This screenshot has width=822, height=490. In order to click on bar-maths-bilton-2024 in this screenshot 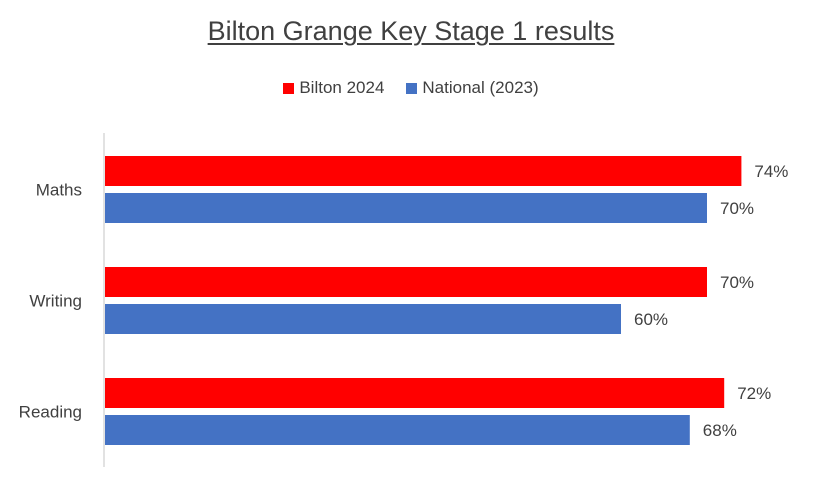, I will do `click(423, 171)`.